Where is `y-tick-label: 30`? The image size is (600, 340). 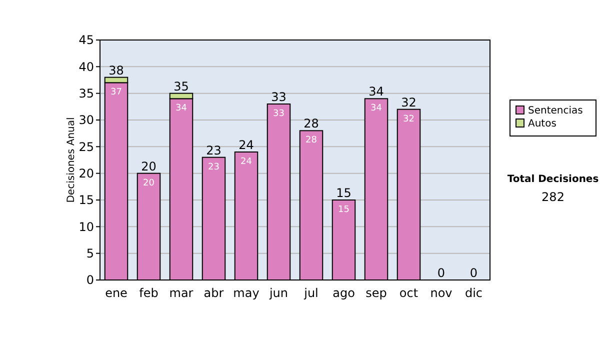
y-tick-label: 30 is located at coordinates (86, 120).